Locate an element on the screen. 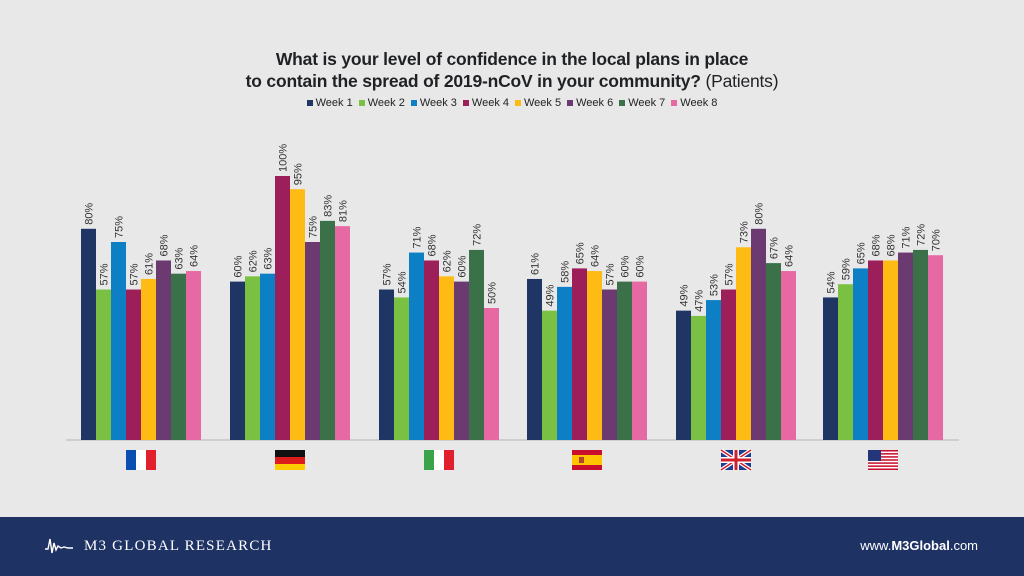 The width and height of the screenshot is (1024, 576). legend-label: Week 4 is located at coordinates (490, 103).